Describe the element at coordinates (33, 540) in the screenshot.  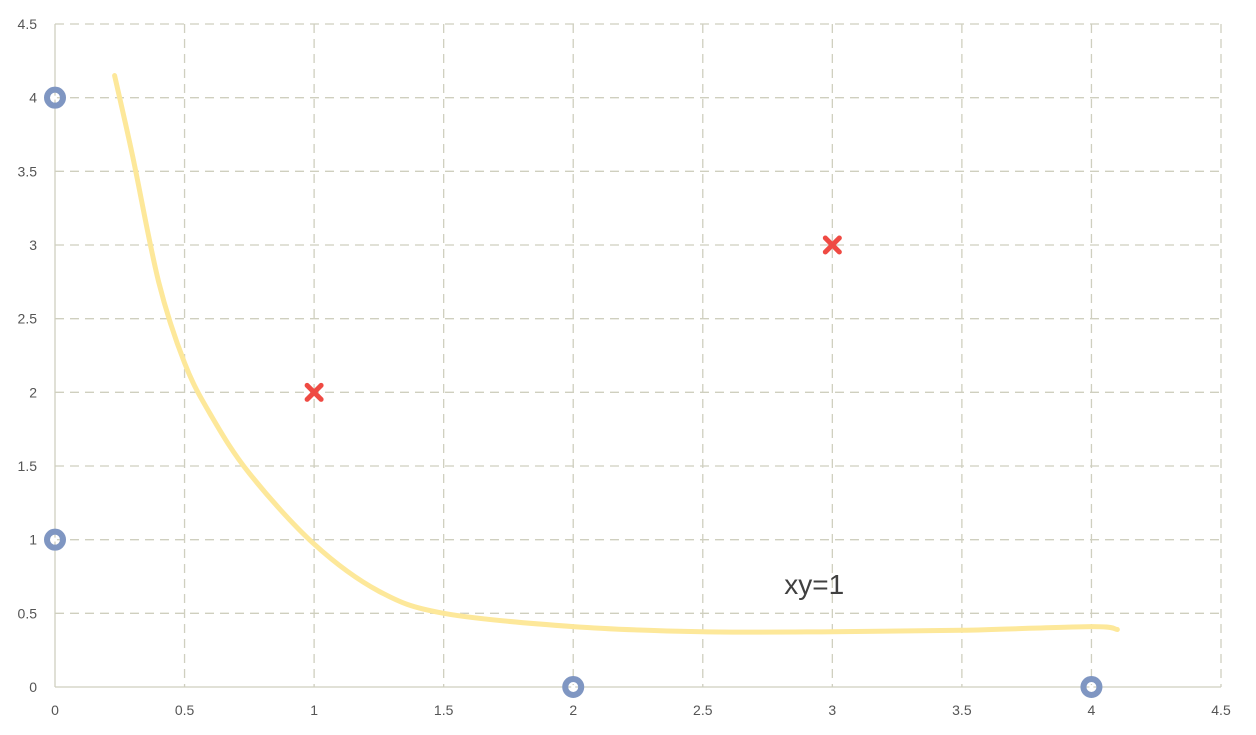
I see `y-tick-label: 1` at that location.